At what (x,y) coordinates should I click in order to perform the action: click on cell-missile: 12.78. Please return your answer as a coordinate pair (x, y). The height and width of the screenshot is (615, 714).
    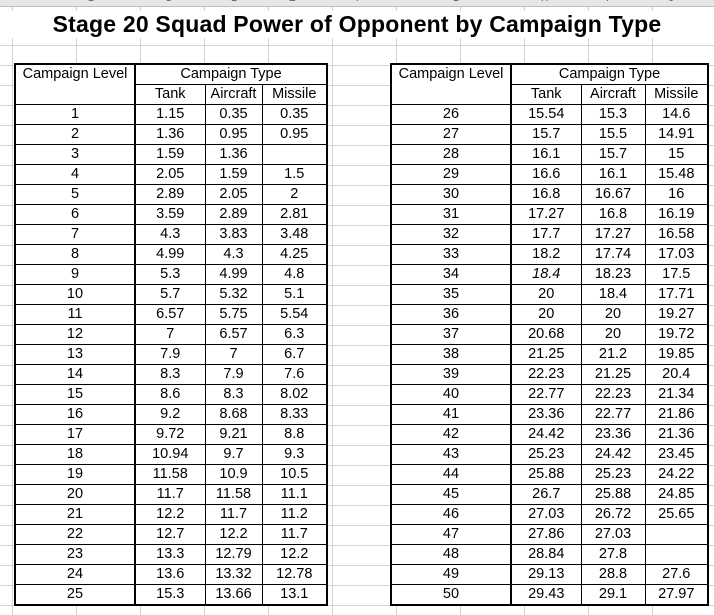
    Looking at the image, I should click on (294, 574).